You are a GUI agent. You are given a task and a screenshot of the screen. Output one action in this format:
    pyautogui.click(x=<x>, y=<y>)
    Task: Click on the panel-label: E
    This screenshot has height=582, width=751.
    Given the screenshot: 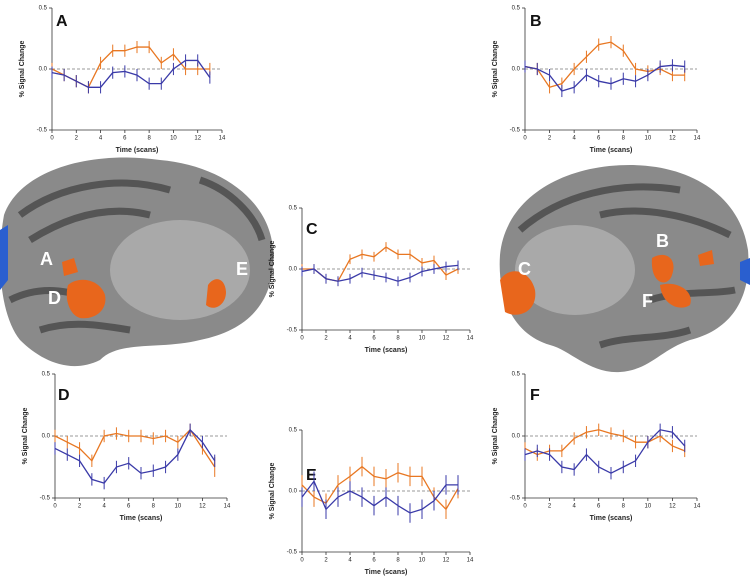 What is the action you would take?
    pyautogui.click(x=311, y=475)
    